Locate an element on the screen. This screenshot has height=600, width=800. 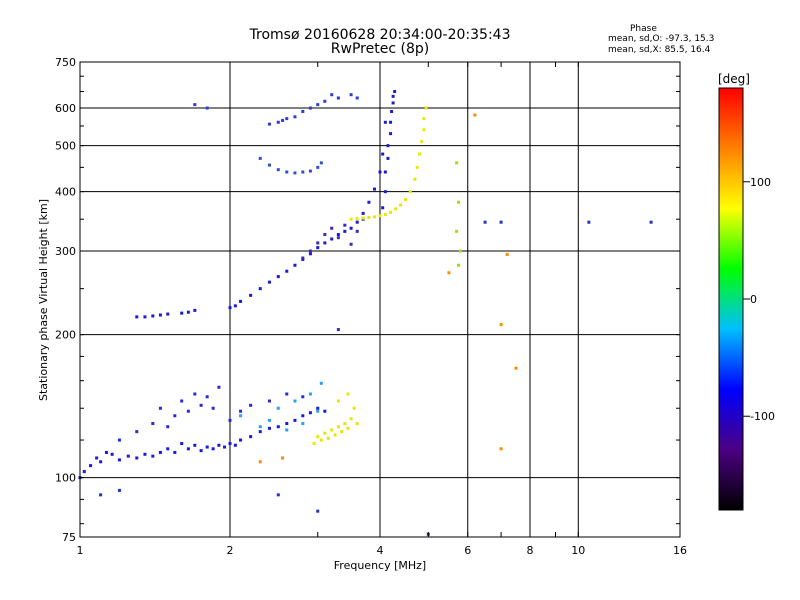
y-tick-label: 100 is located at coordinates (65, 478).